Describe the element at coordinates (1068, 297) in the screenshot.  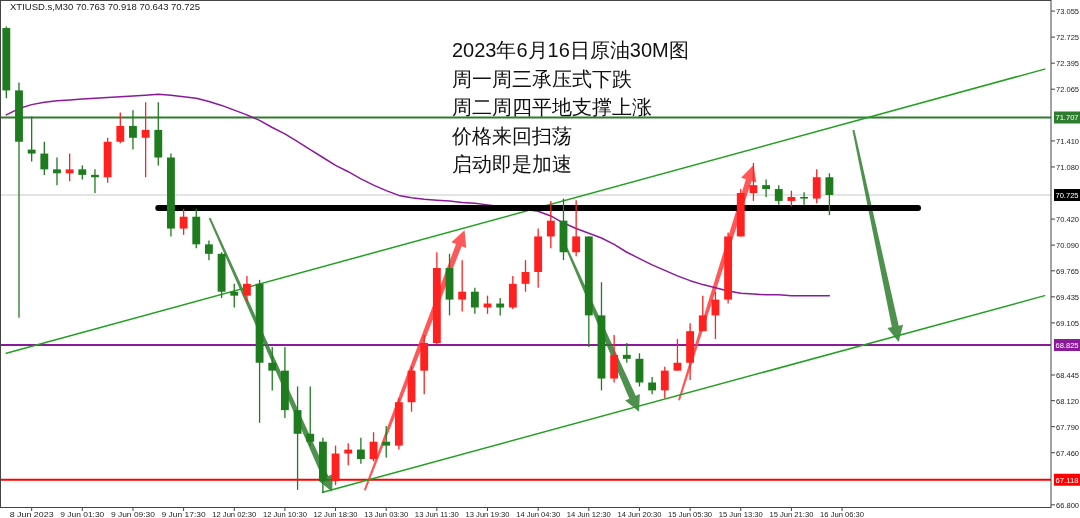
I see `y-tick-label: 69.435` at that location.